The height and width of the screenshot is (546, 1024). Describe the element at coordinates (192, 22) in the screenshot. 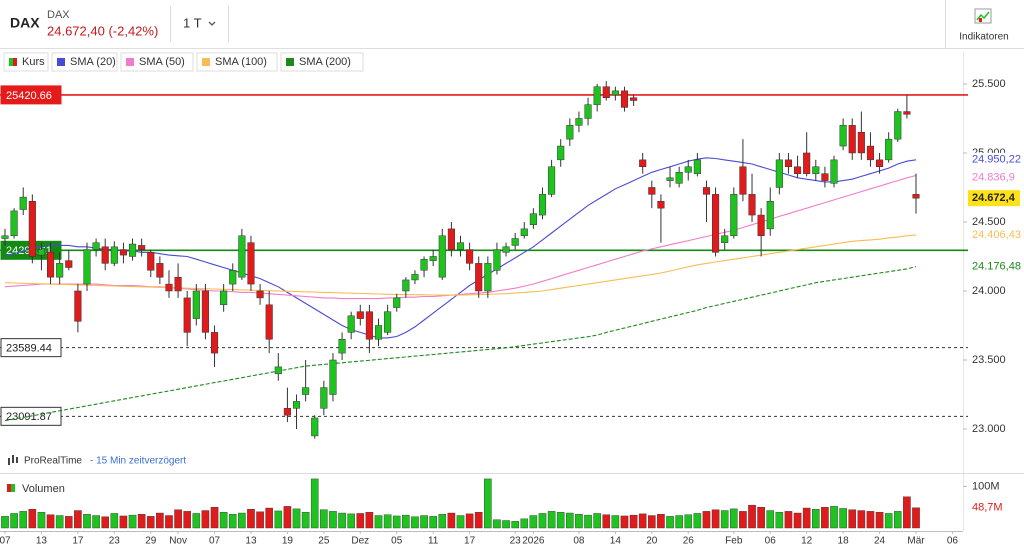

I see `timeframe-select: 1 T` at that location.